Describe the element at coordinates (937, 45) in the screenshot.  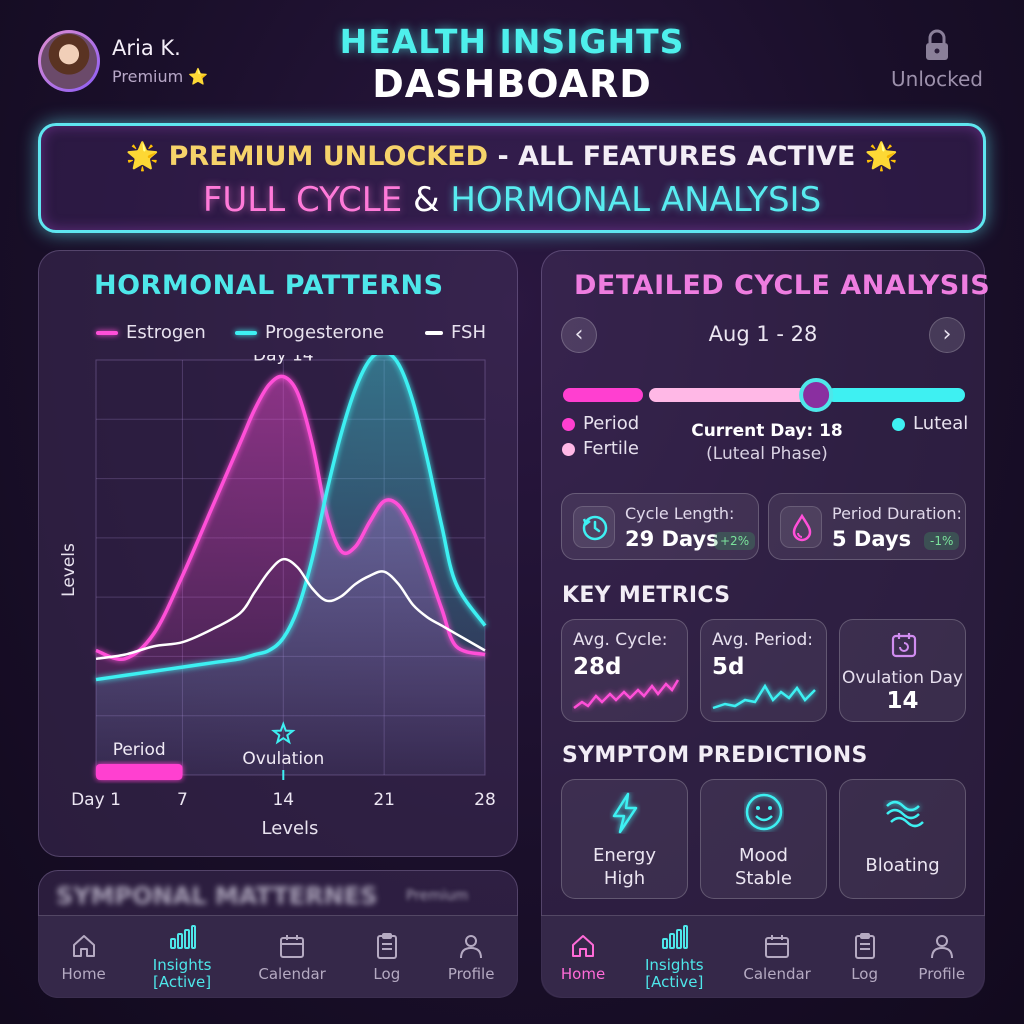
I see `lock-icon` at that location.